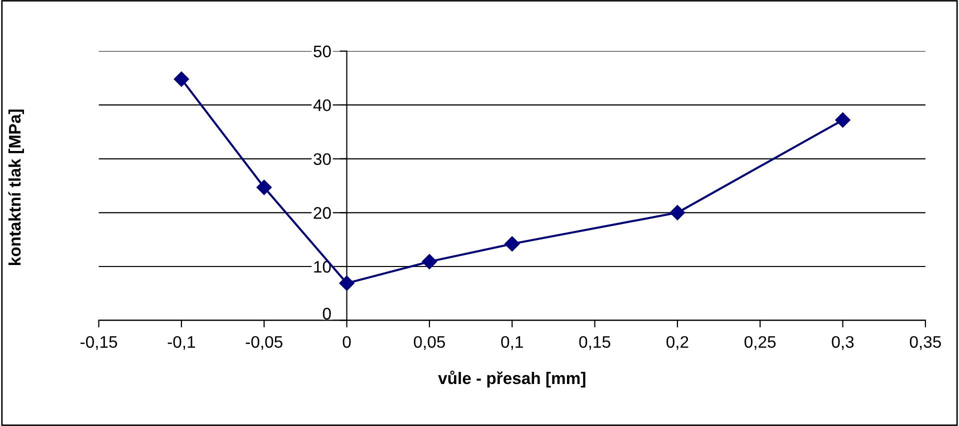 Image resolution: width=959 pixels, height=426 pixels. Describe the element at coordinates (512, 379) in the screenshot. I see `x-axis-title: vůle - přesah [mm]` at that location.